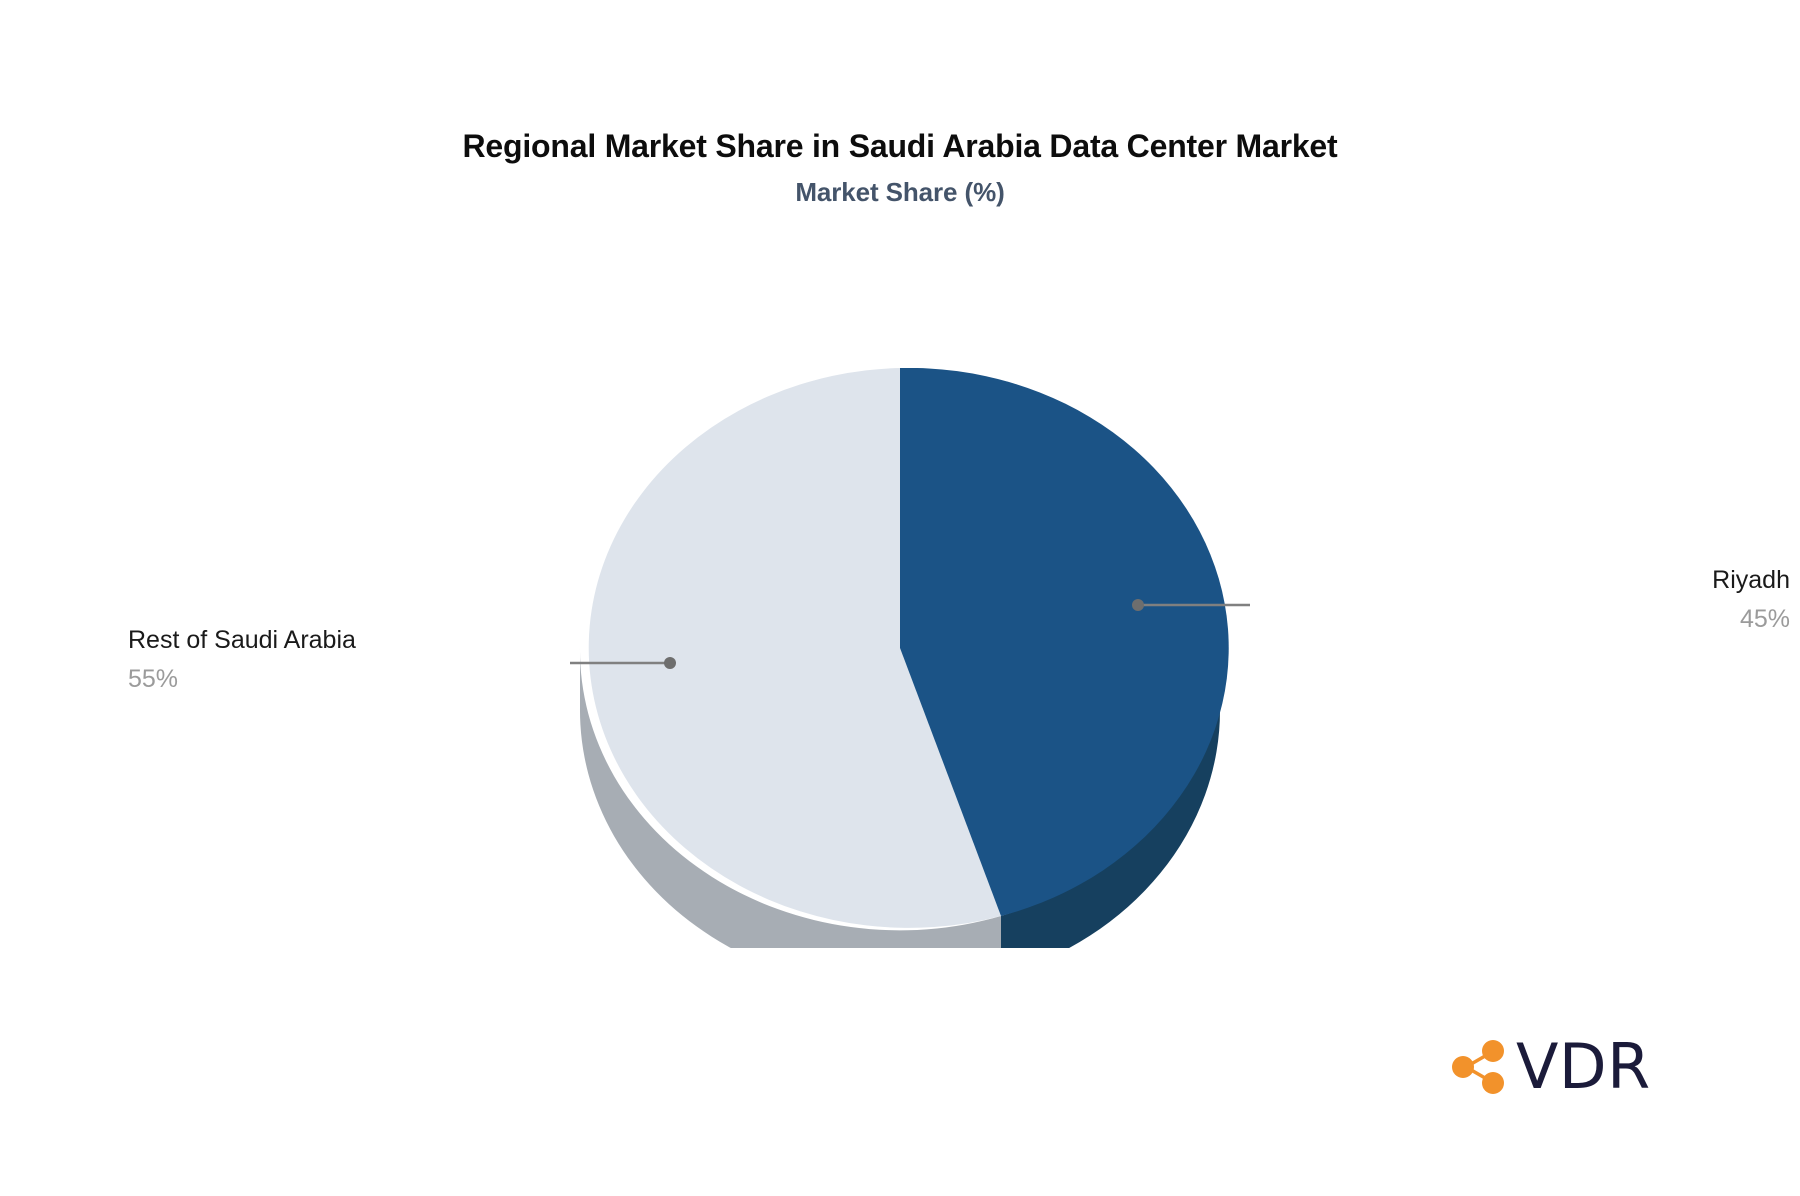 The image size is (1800, 1196). I want to click on pie-slice-rest-of-saudi-arabia, so click(794, 648).